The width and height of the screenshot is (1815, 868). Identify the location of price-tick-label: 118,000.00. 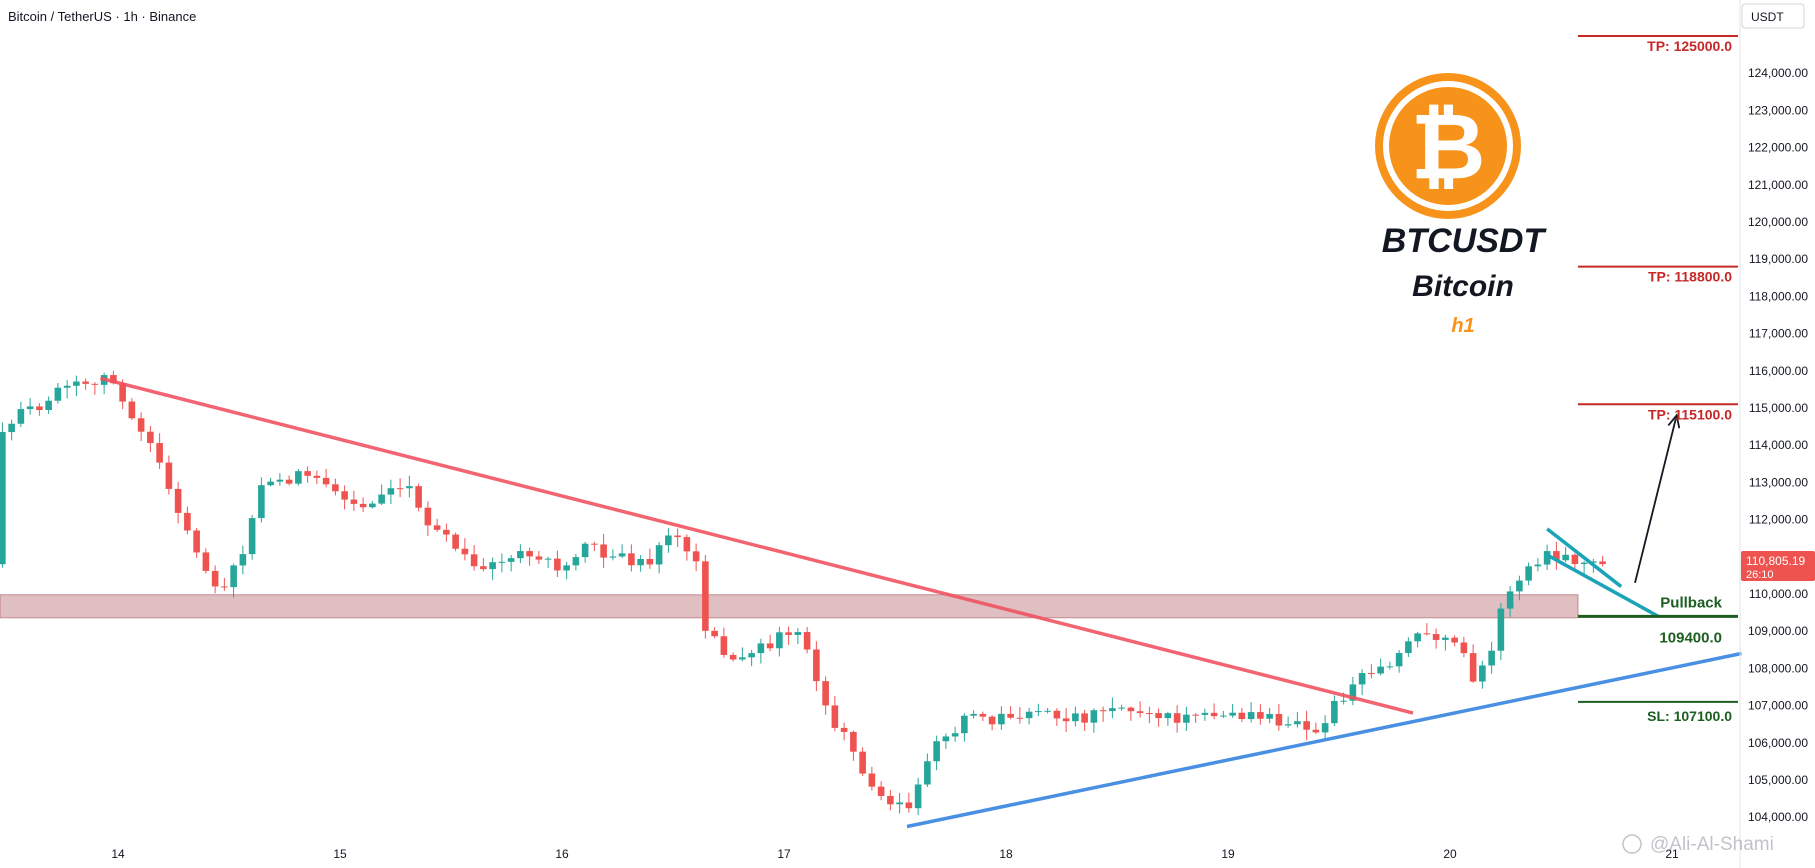
(1778, 296).